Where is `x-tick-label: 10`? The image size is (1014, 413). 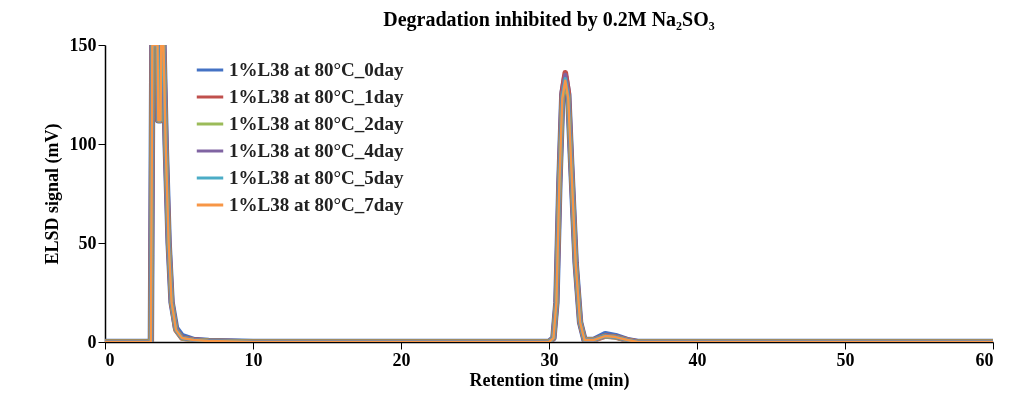 x-tick-label: 10 is located at coordinates (253, 359).